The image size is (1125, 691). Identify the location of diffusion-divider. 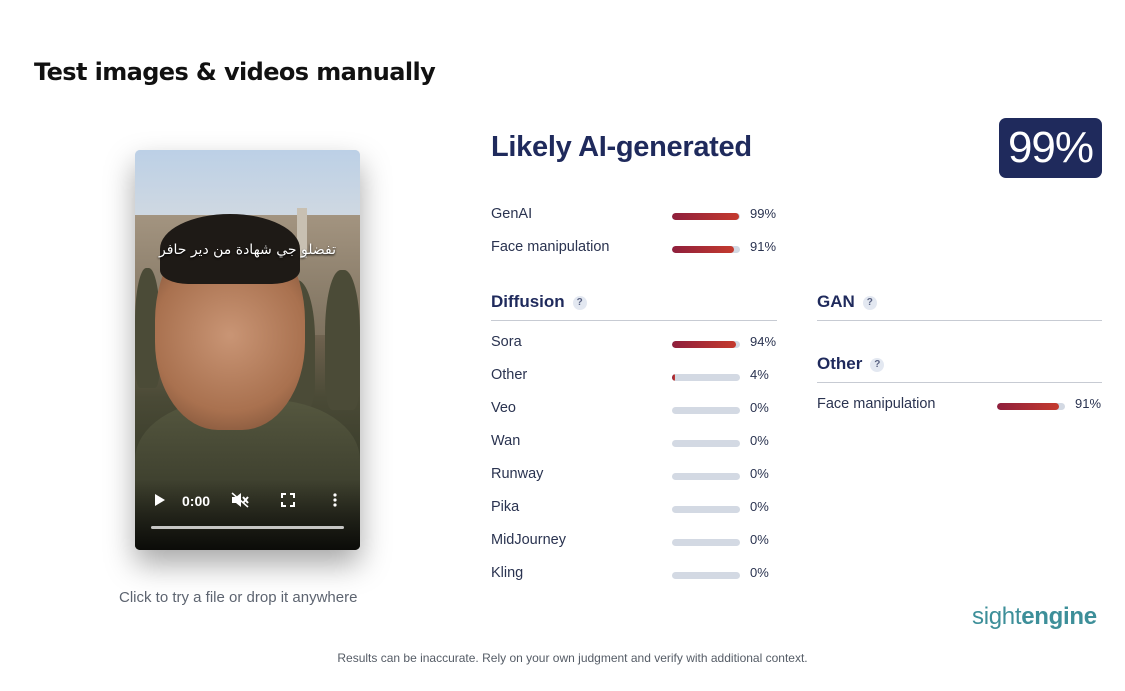
(634, 320).